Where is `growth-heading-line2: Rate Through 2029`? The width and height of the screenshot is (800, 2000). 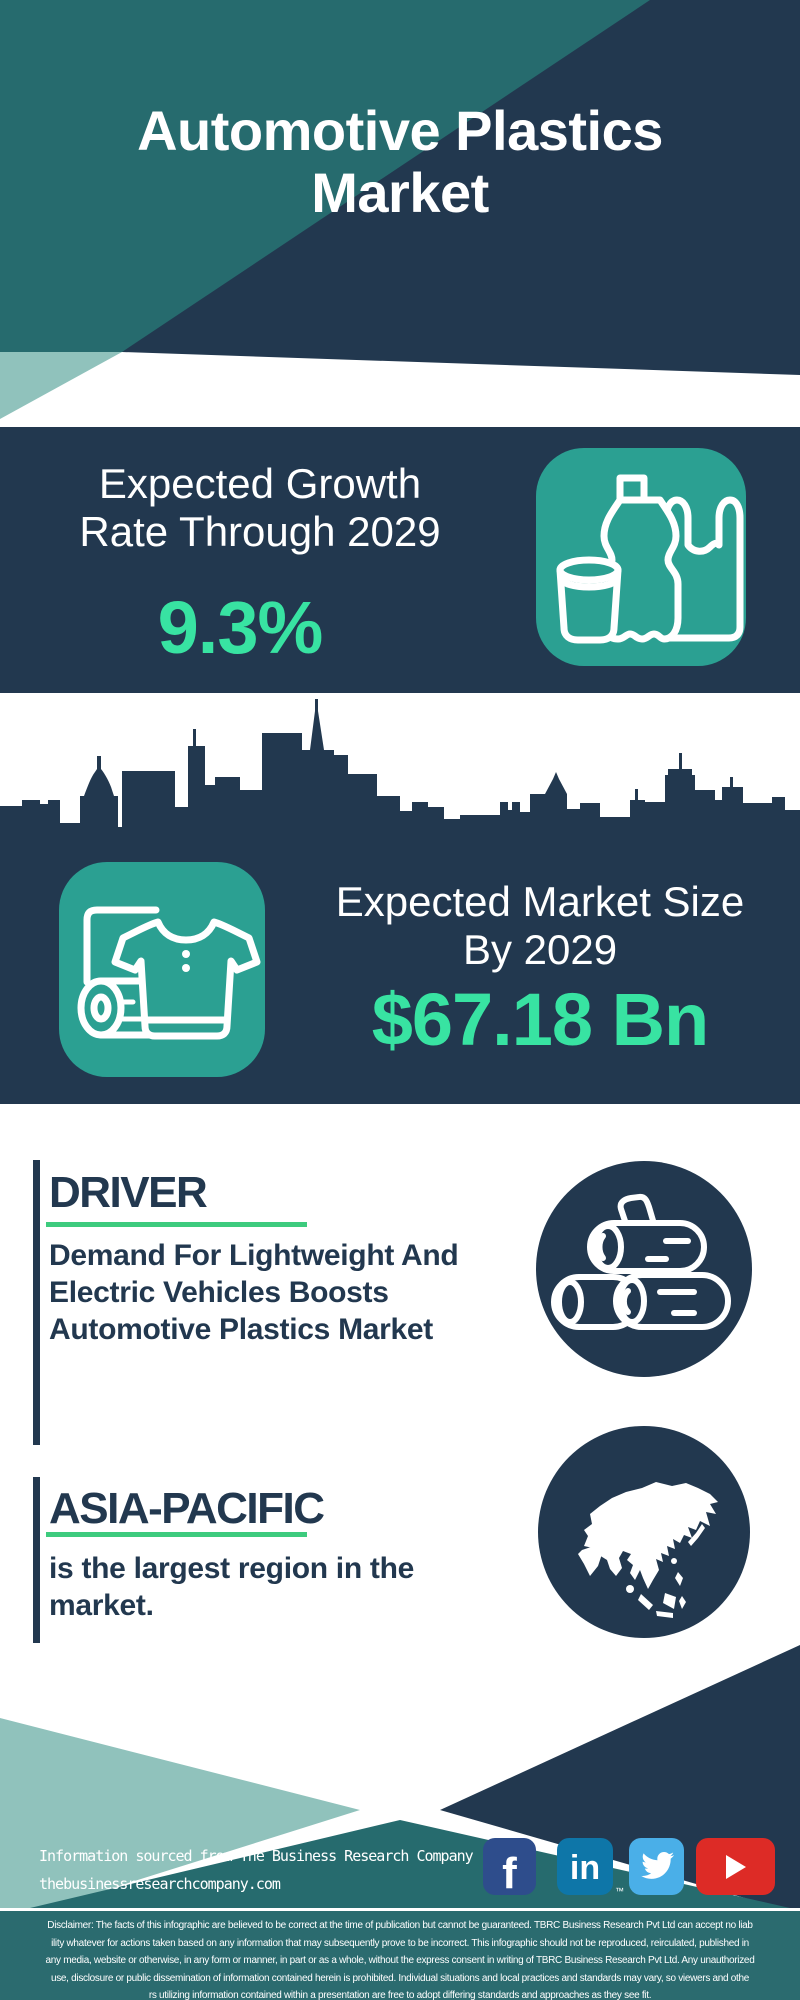
growth-heading-line2: Rate Through 2029 is located at coordinates (260, 531).